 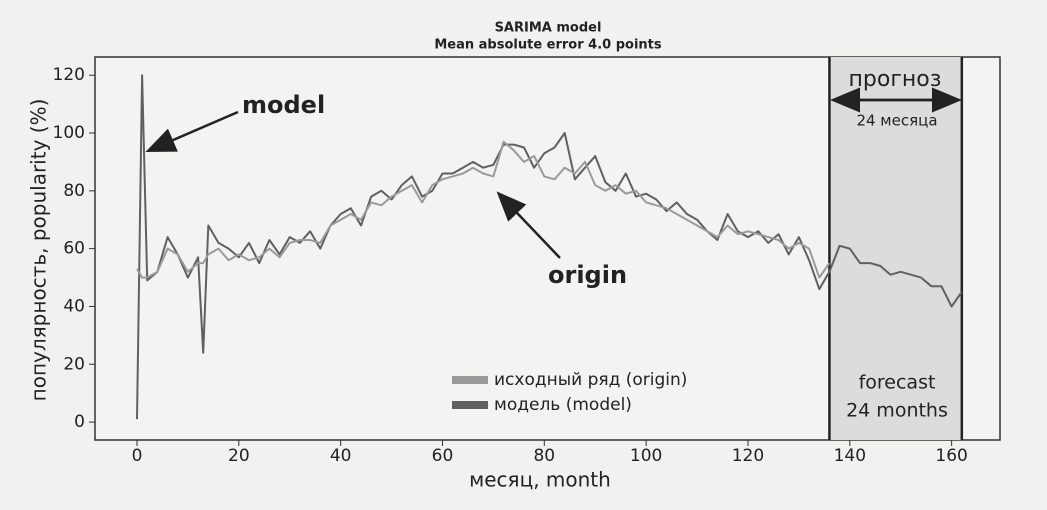 What do you see at coordinates (646, 456) in the screenshot?
I see `x-tick-label: 100` at bounding box center [646, 456].